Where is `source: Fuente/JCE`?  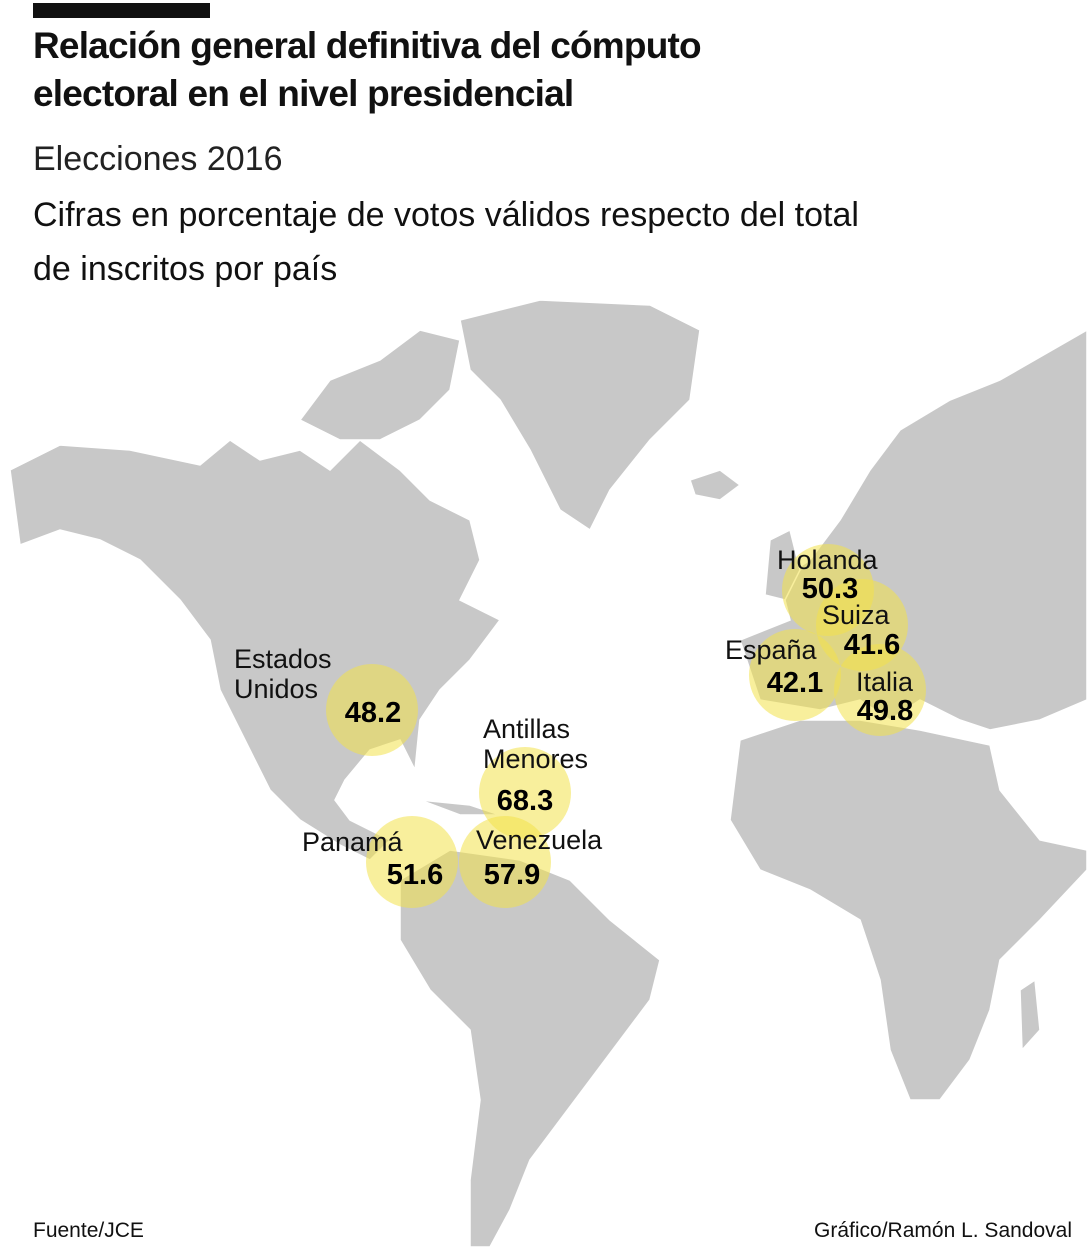 source: Fuente/JCE is located at coordinates (88, 1230).